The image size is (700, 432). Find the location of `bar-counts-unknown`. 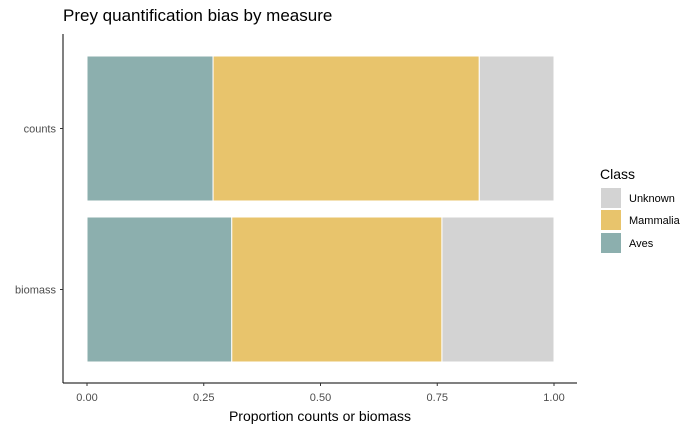

bar-counts-unknown is located at coordinates (516, 128).